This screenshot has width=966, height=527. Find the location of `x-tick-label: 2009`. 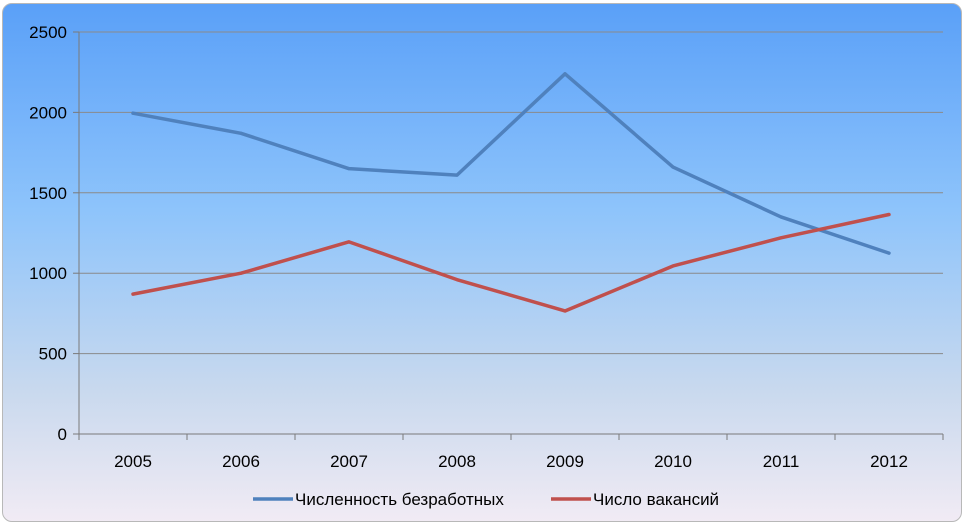

x-tick-label: 2009 is located at coordinates (565, 461).